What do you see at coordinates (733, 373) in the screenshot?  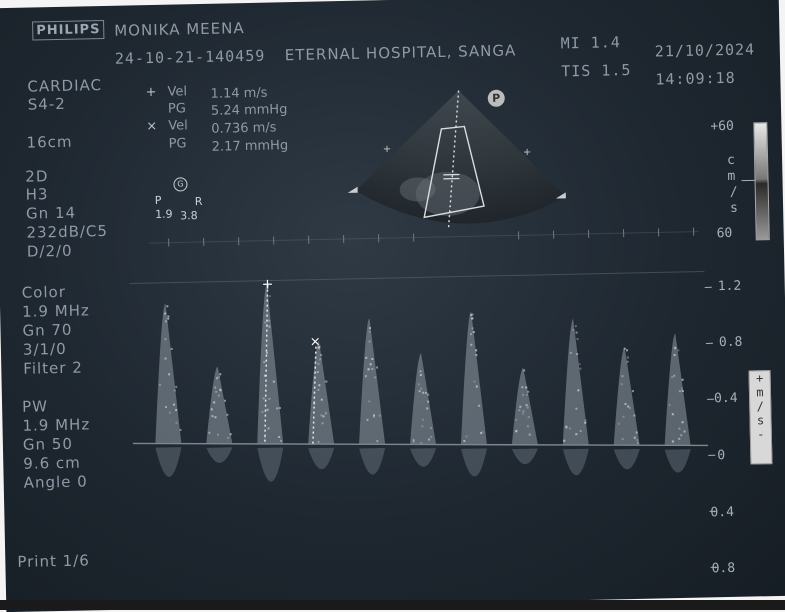 I see `doppler-scale-ticks` at bounding box center [733, 373].